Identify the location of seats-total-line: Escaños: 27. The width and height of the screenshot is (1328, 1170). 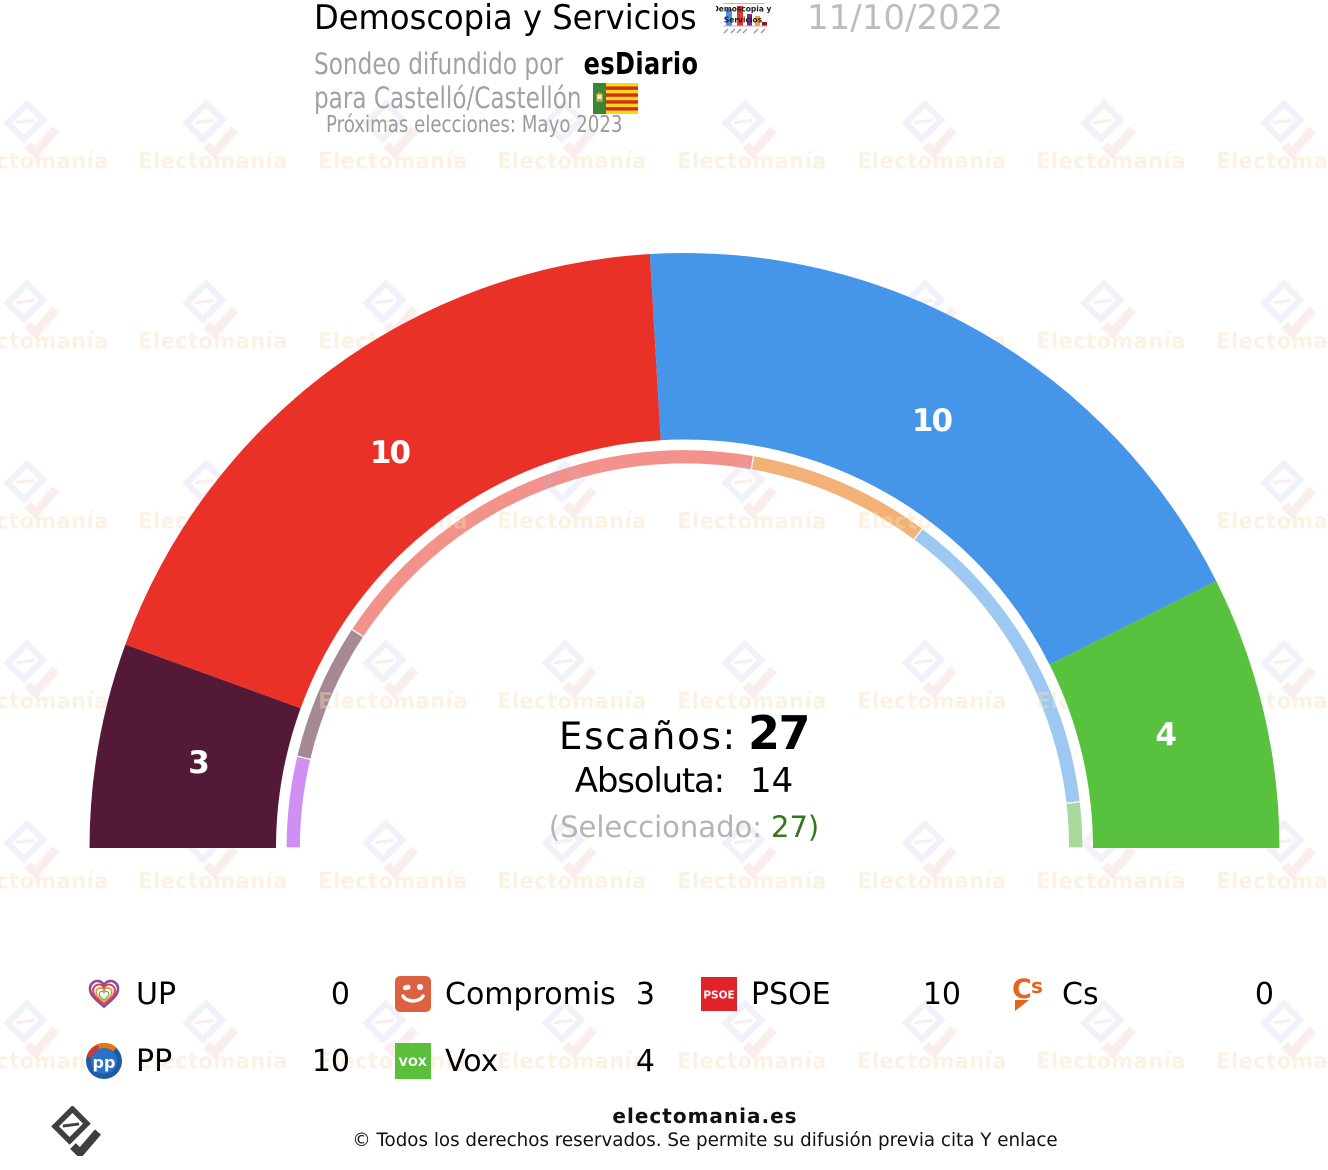
(674, 733).